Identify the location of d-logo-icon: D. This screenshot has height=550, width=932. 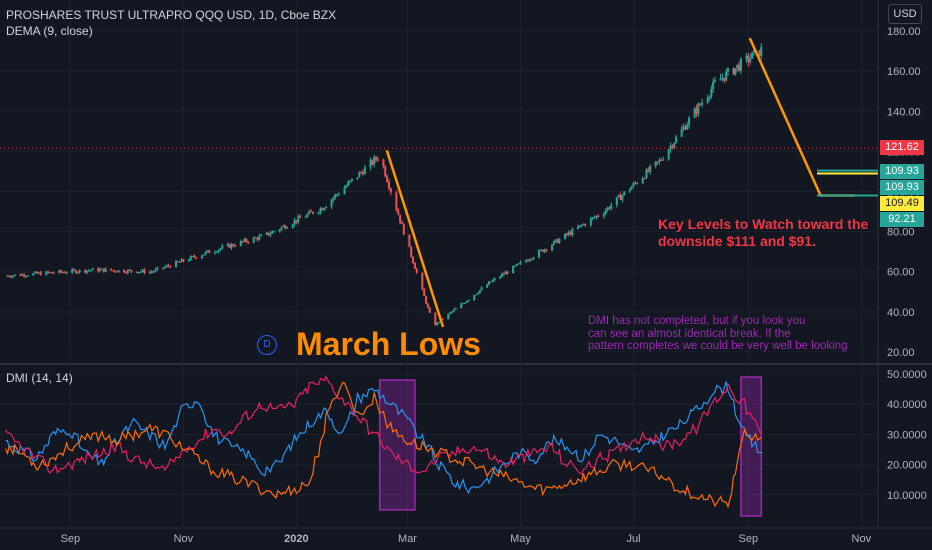
(267, 345).